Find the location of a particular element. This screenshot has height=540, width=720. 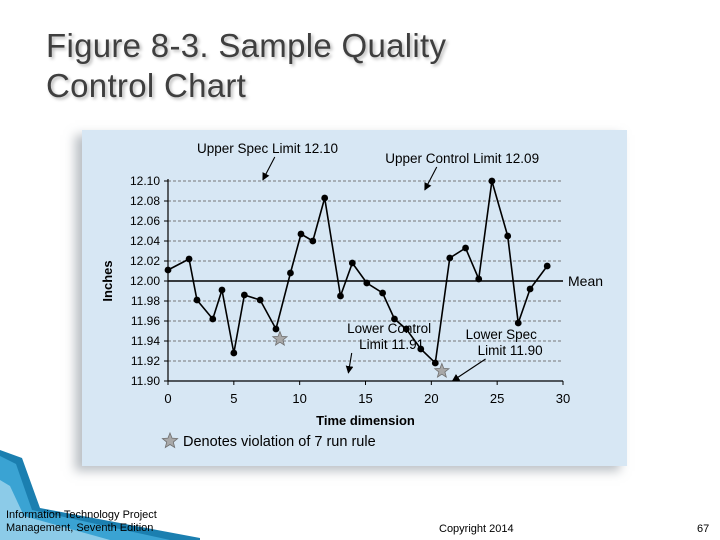

annotation-label-line-2: Limit 11.90 is located at coordinates (510, 350).